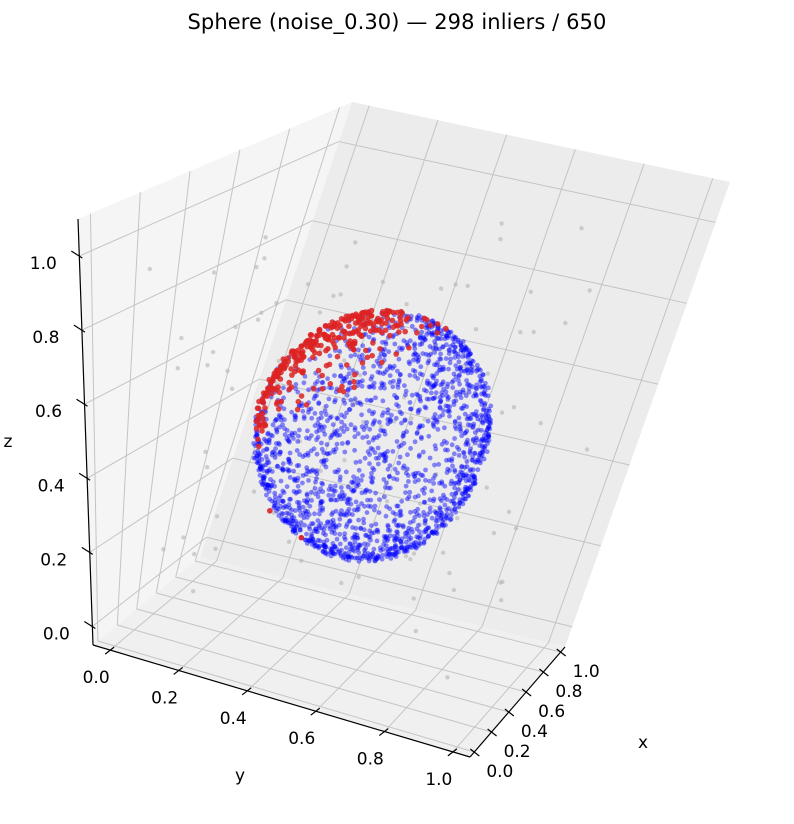 The height and width of the screenshot is (824, 794). What do you see at coordinates (76, 254) in the screenshot?
I see `z-tick-mark` at bounding box center [76, 254].